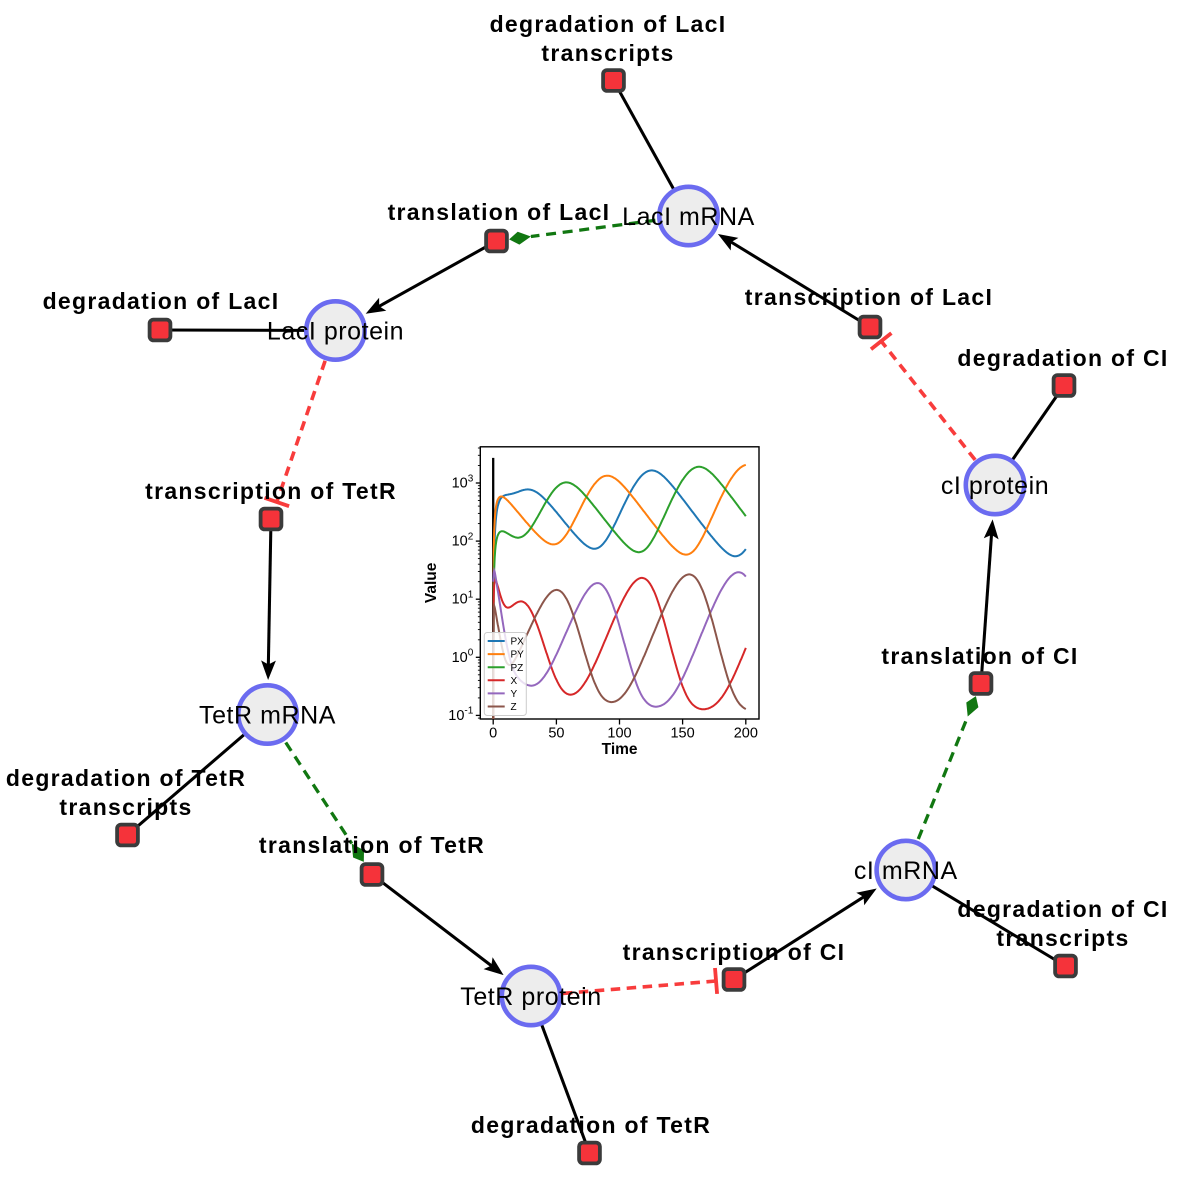 This screenshot has height=1200, width=1189. What do you see at coordinates (372, 845) in the screenshot?
I see `svg-text: translation of TetR` at bounding box center [372, 845].